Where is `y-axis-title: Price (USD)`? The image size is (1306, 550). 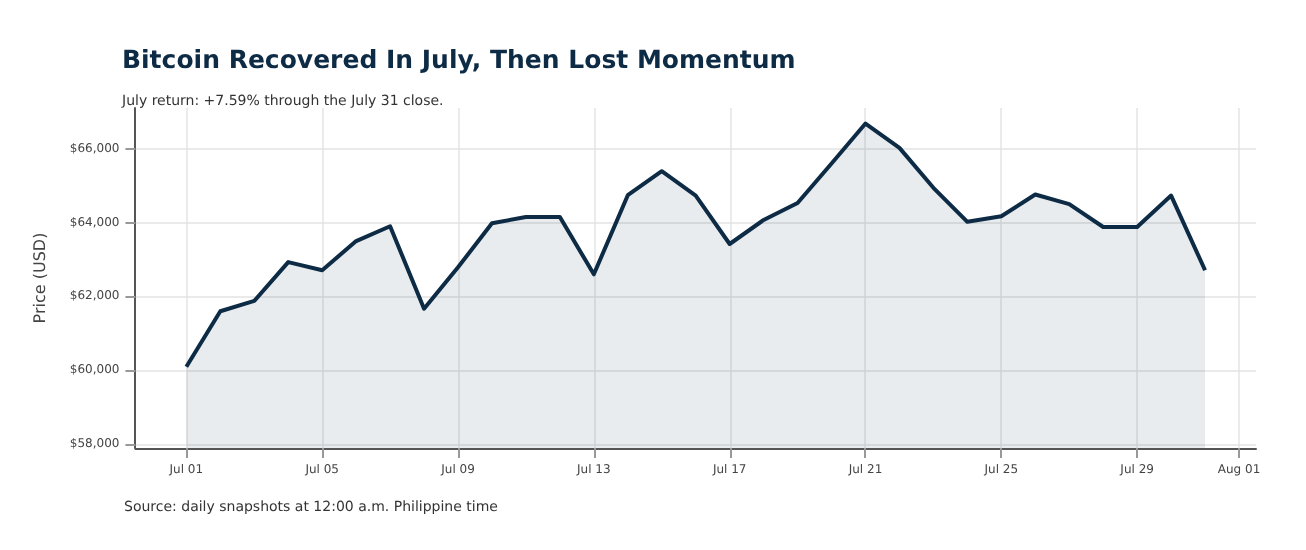 y-axis-title: Price (USD) is located at coordinates (40, 278).